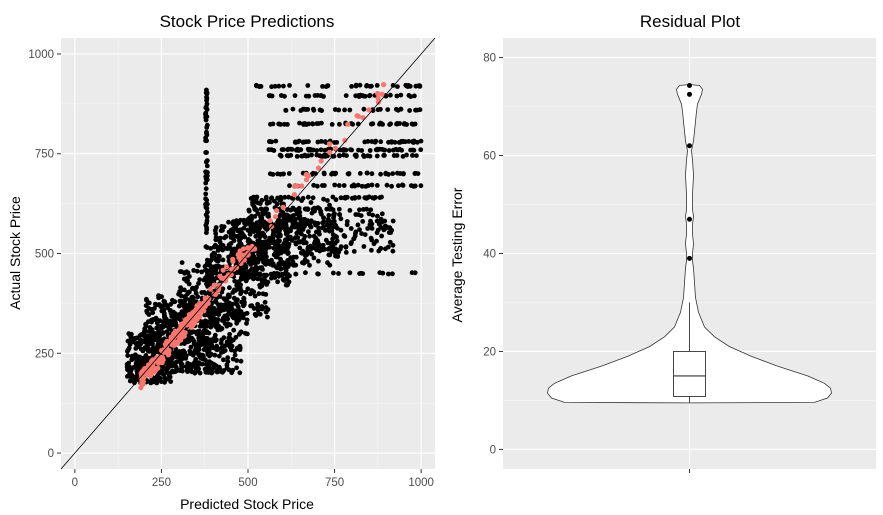 The height and width of the screenshot is (515, 883). Describe the element at coordinates (689, 94) in the screenshot. I see `outlier-point` at that location.